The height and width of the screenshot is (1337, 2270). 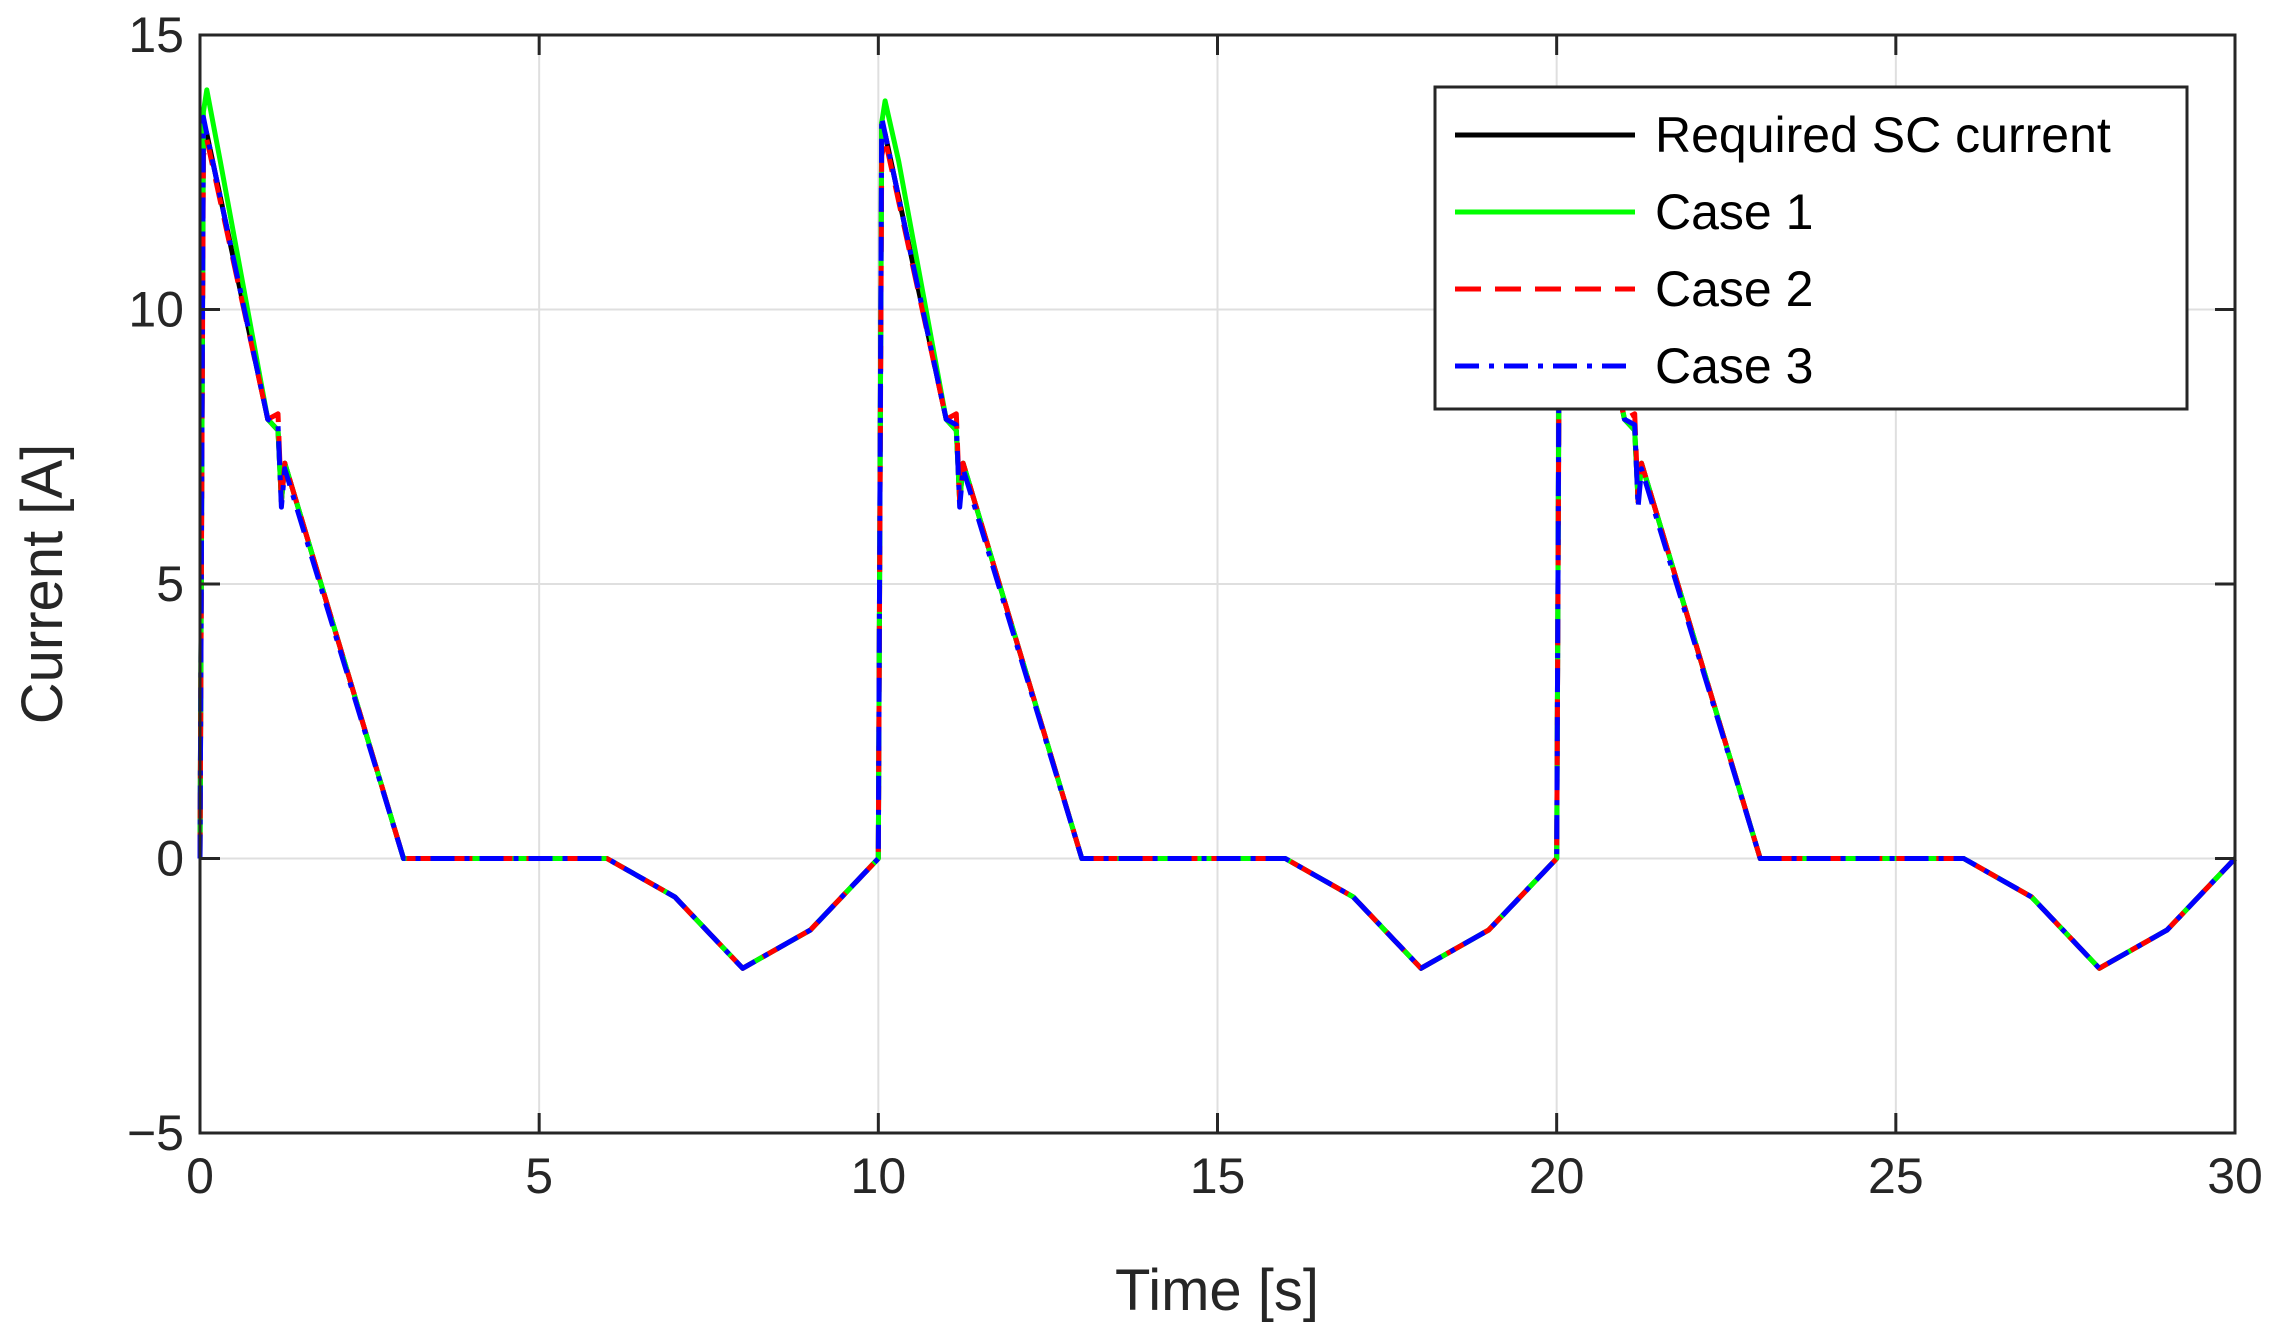 I want to click on x-axis-label: Time [s], so click(x=1217, y=1290).